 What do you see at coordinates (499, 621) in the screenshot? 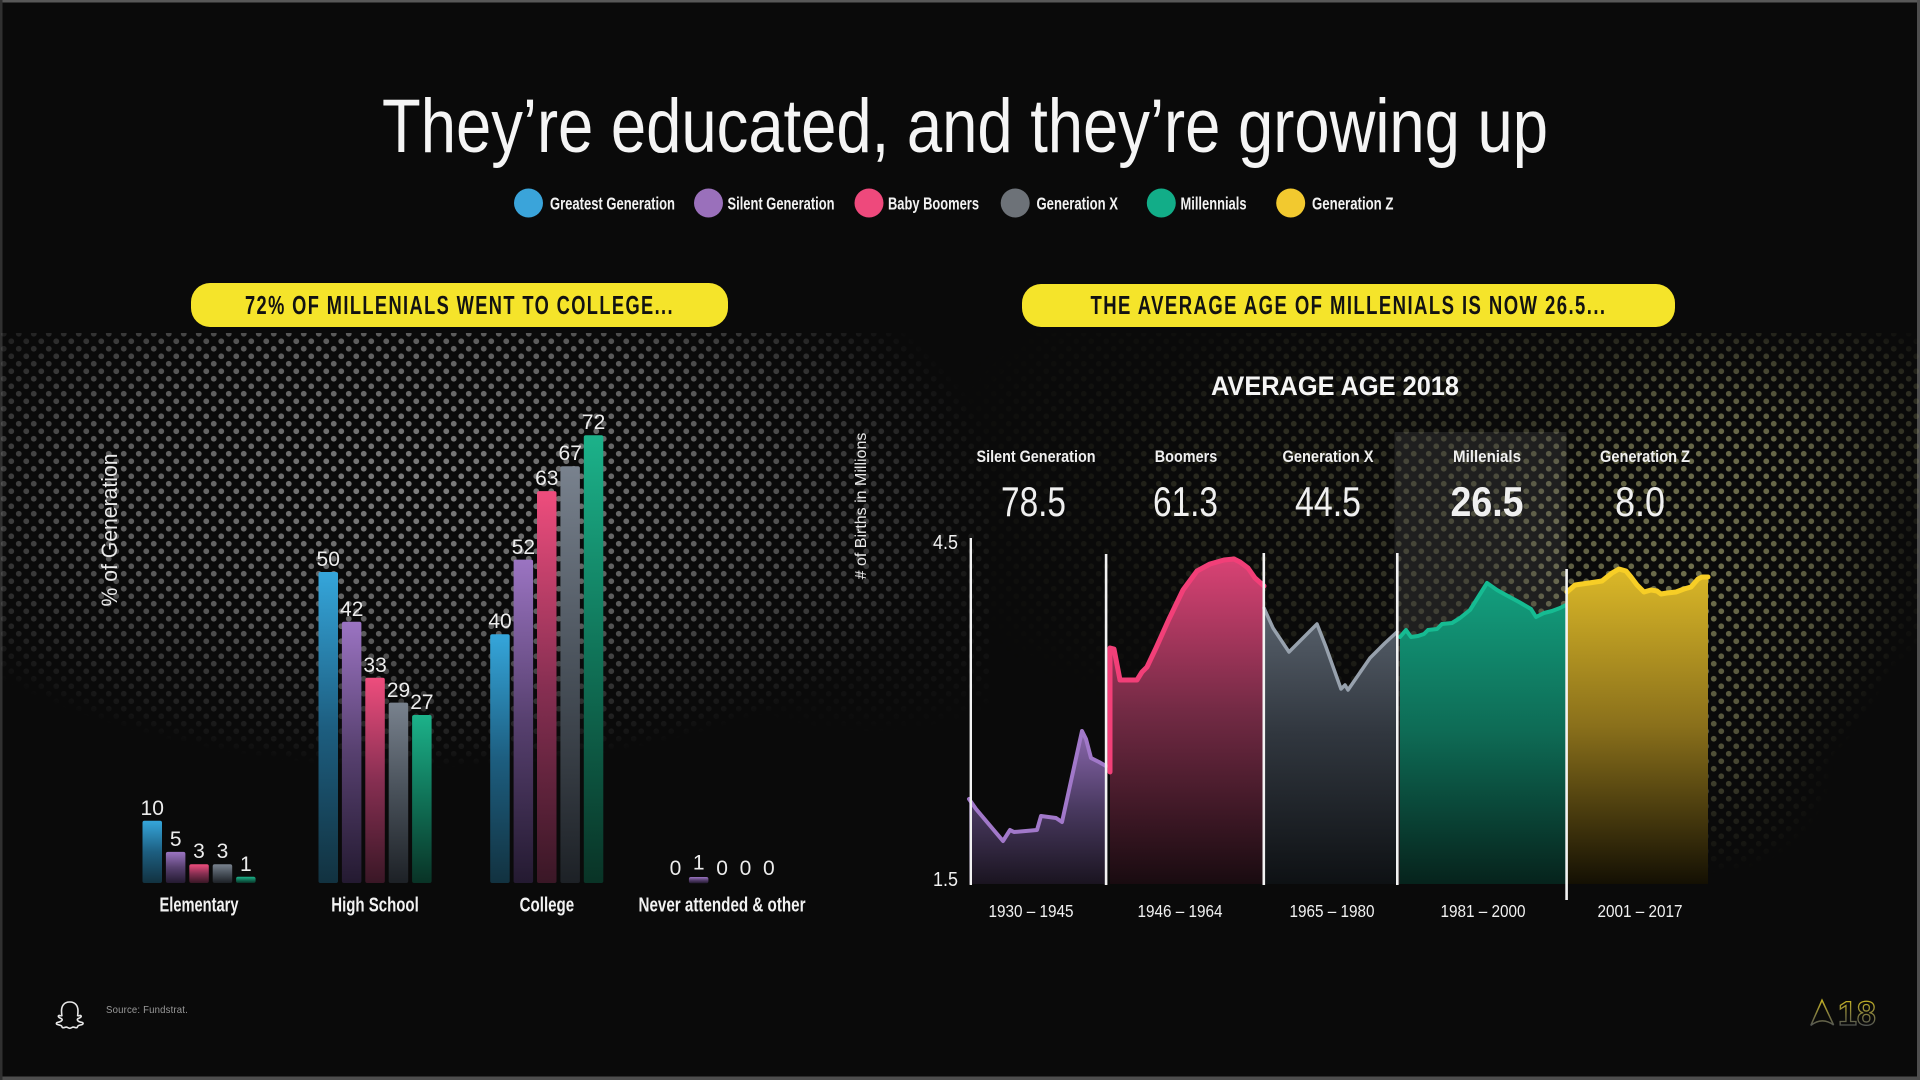
I see `svg-text: 40` at bounding box center [499, 621].